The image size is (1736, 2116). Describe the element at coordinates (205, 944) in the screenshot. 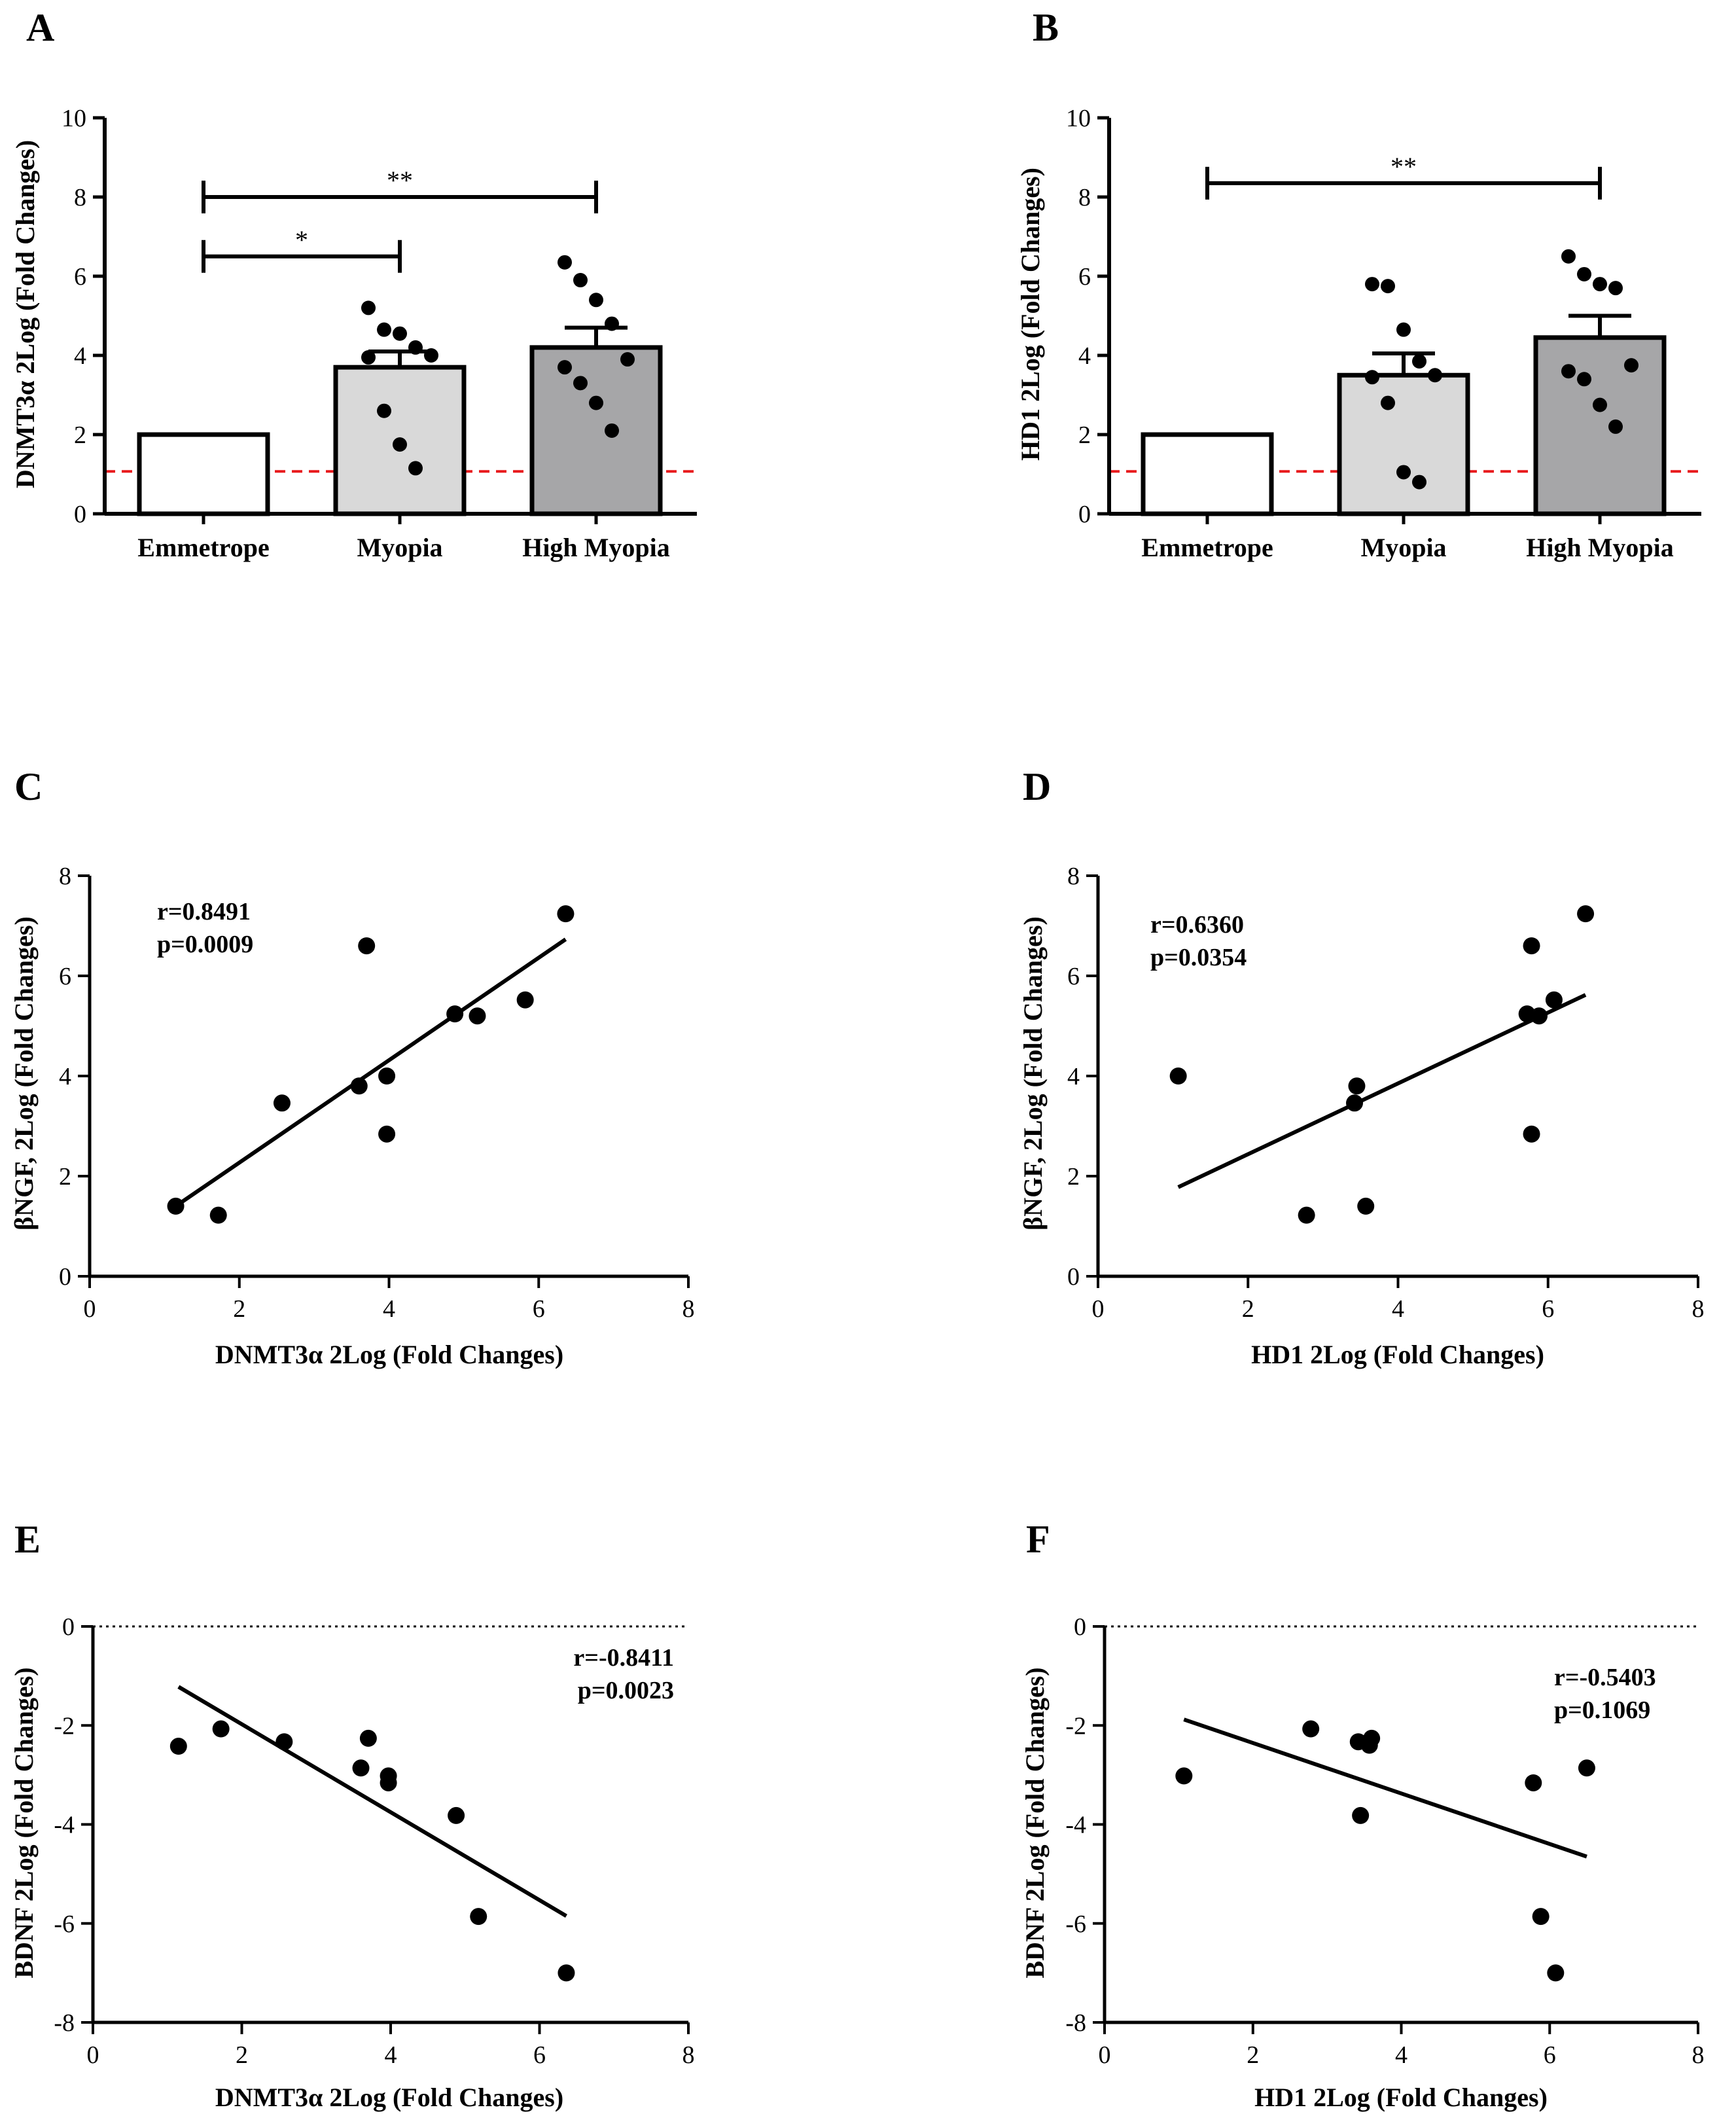

I see `correlation-p: p=0.0009` at that location.